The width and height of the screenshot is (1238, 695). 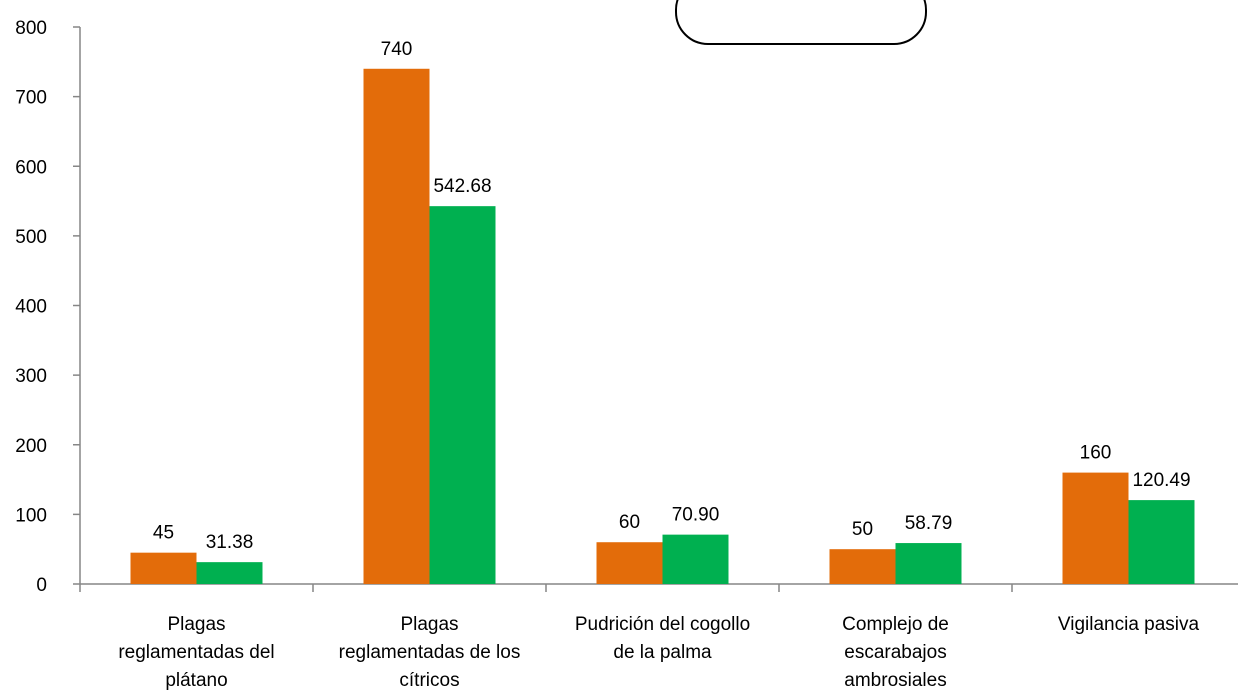 I want to click on x-category-label: Complejo de escarabajos ambrosiales, so click(x=895, y=652).